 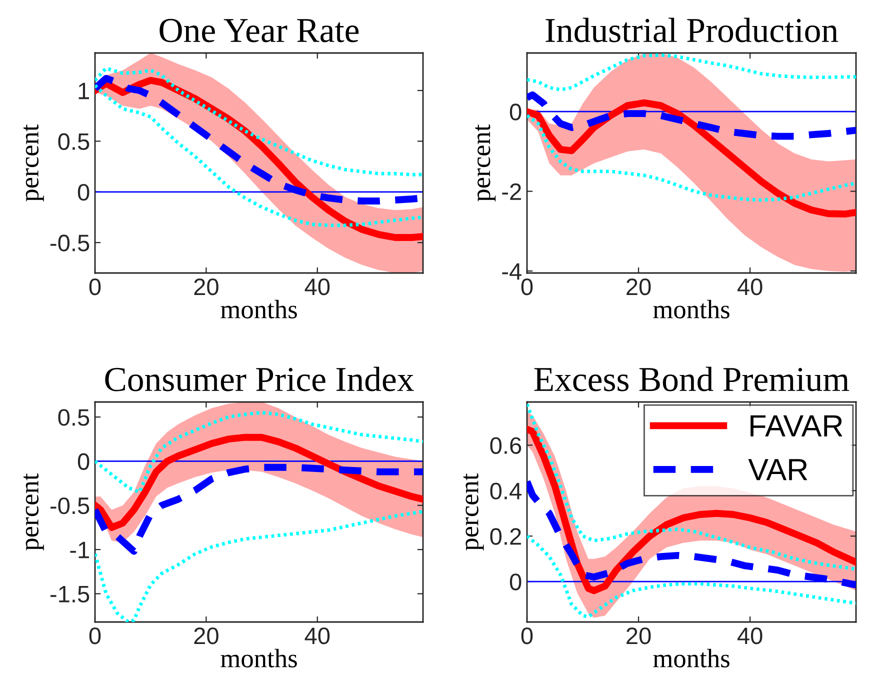 What do you see at coordinates (83, 91) in the screenshot?
I see `y-tick-label: 1` at bounding box center [83, 91].